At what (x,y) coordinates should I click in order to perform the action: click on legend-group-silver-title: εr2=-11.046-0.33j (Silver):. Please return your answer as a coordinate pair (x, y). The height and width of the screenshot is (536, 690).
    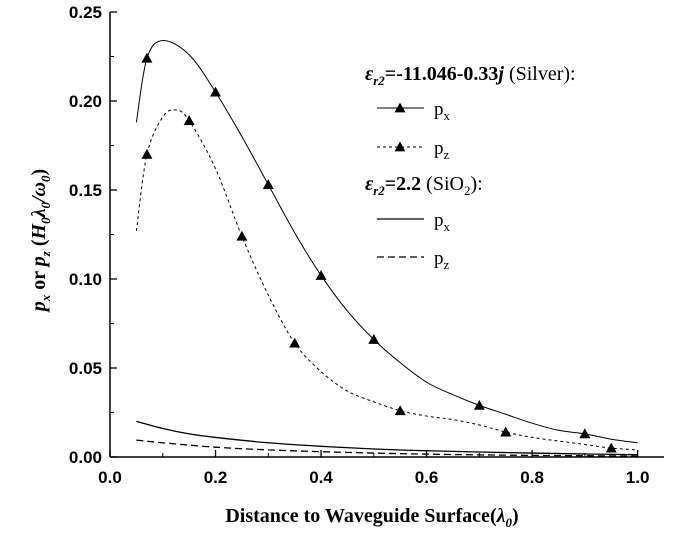
    Looking at the image, I should click on (470, 75).